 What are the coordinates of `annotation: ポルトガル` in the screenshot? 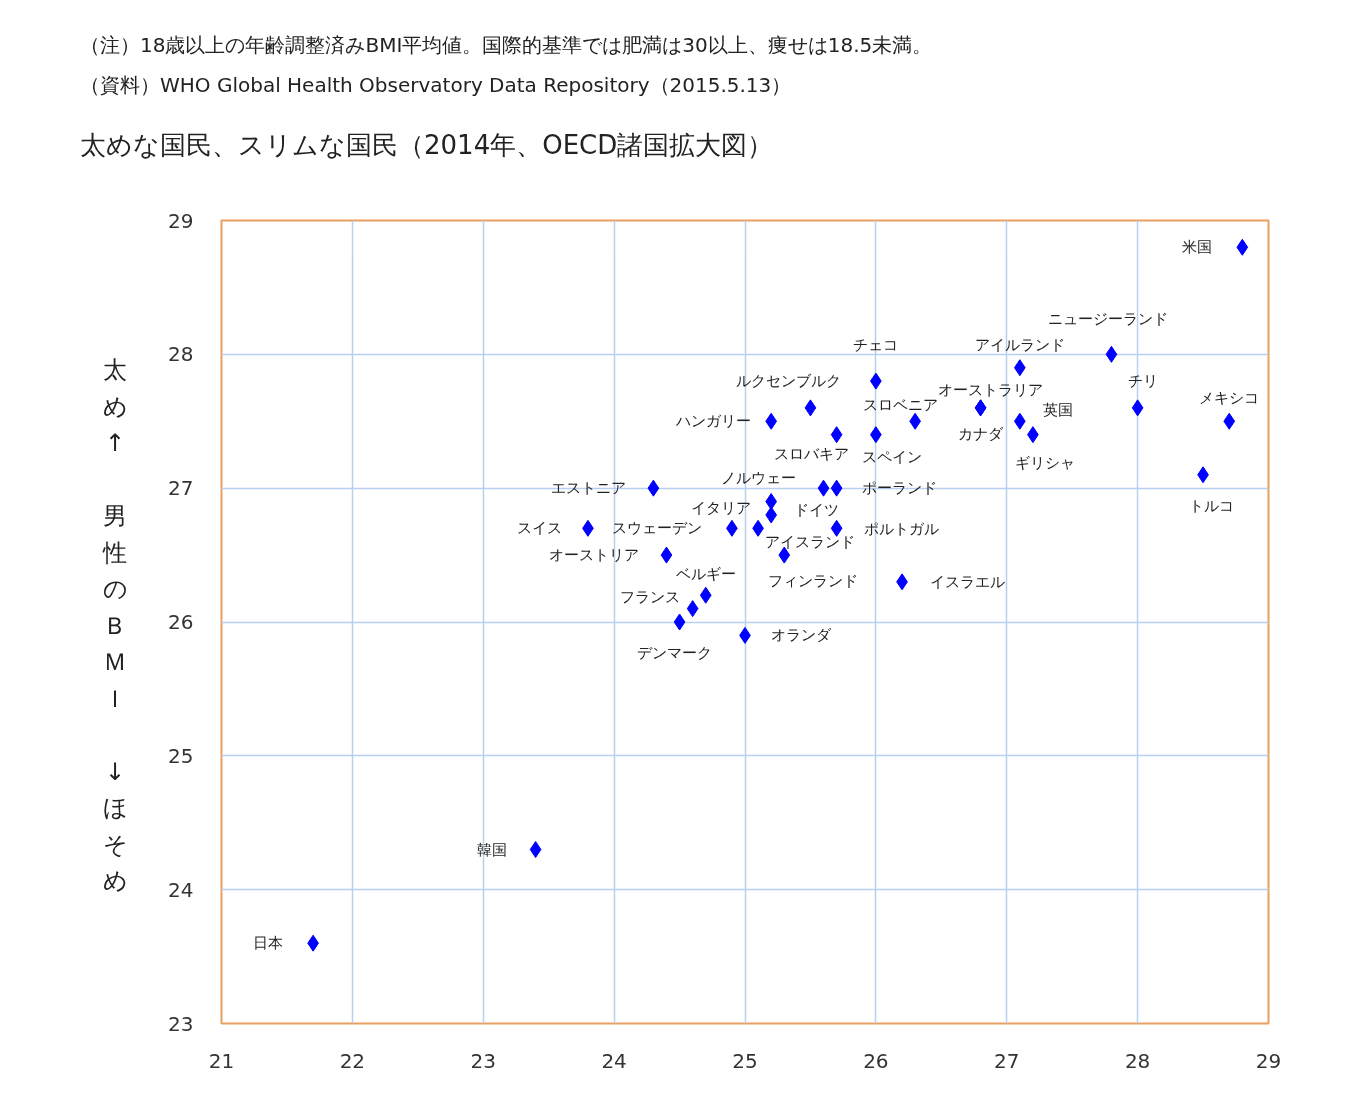 It's located at (902, 529).